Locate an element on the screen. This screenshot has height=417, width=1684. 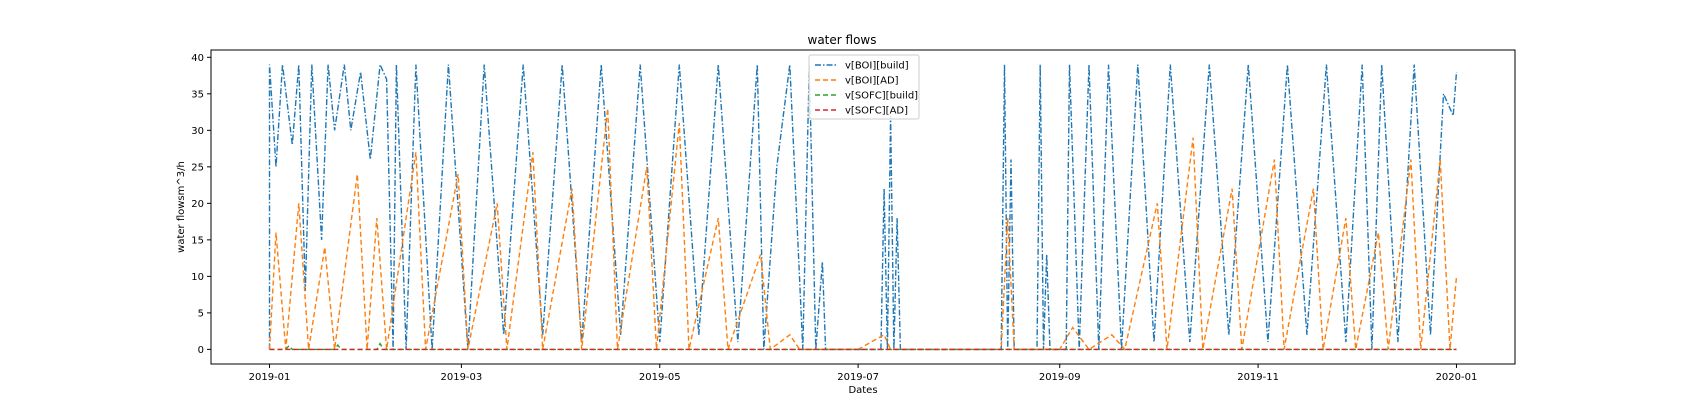
y-tick-label-6: 30 is located at coordinates (197, 131).